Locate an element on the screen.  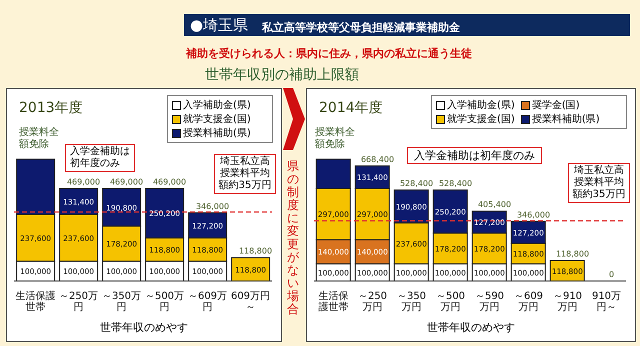
text: 世帯年収別の補助上限額 is located at coordinates (282, 75).